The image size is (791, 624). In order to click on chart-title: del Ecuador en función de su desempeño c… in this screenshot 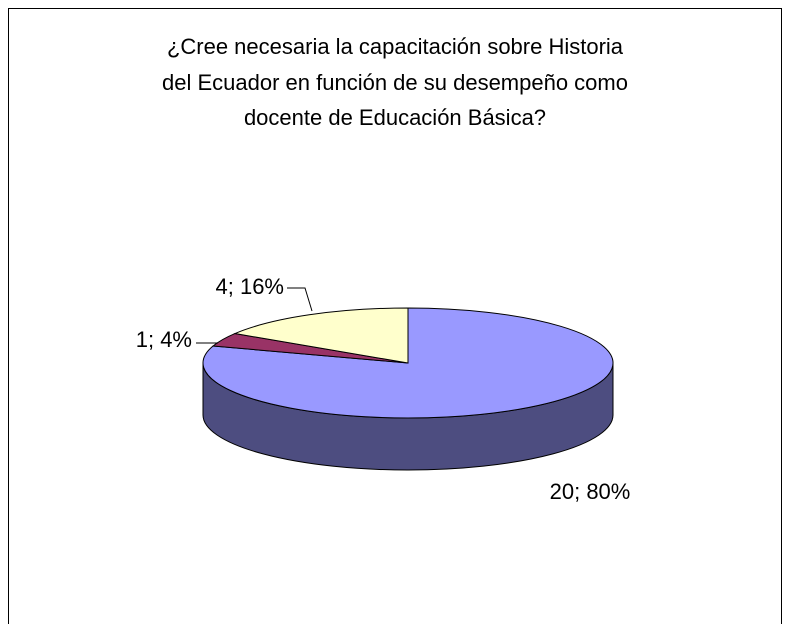, I will do `click(395, 82)`.